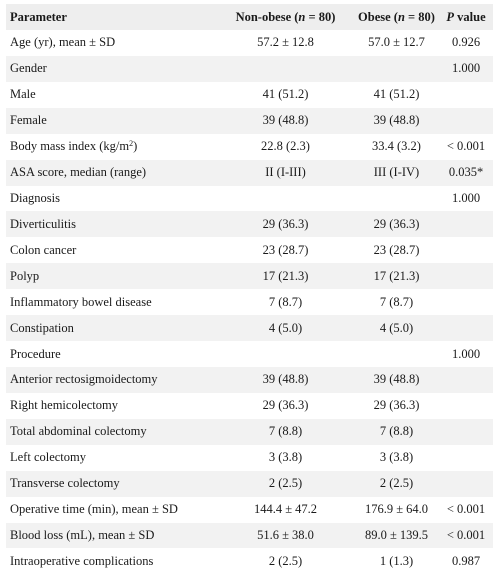  Describe the element at coordinates (64, 405) in the screenshot. I see `row-label-text: Right hemicolectomy` at that location.